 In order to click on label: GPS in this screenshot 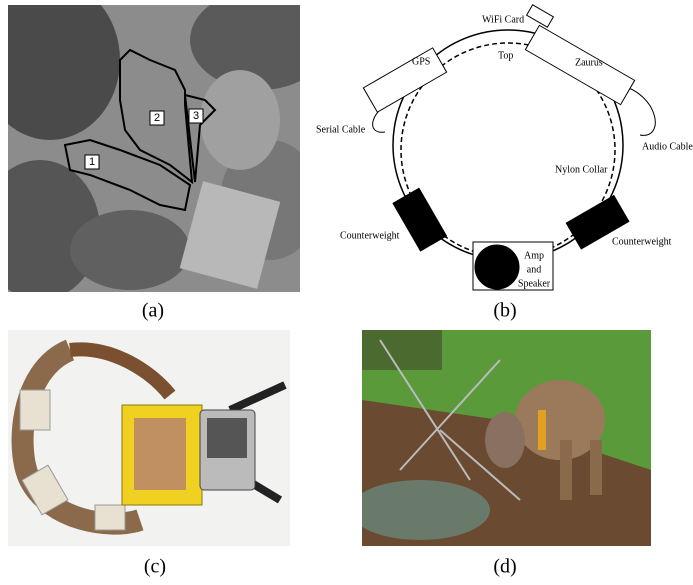, I will do `click(421, 61)`.